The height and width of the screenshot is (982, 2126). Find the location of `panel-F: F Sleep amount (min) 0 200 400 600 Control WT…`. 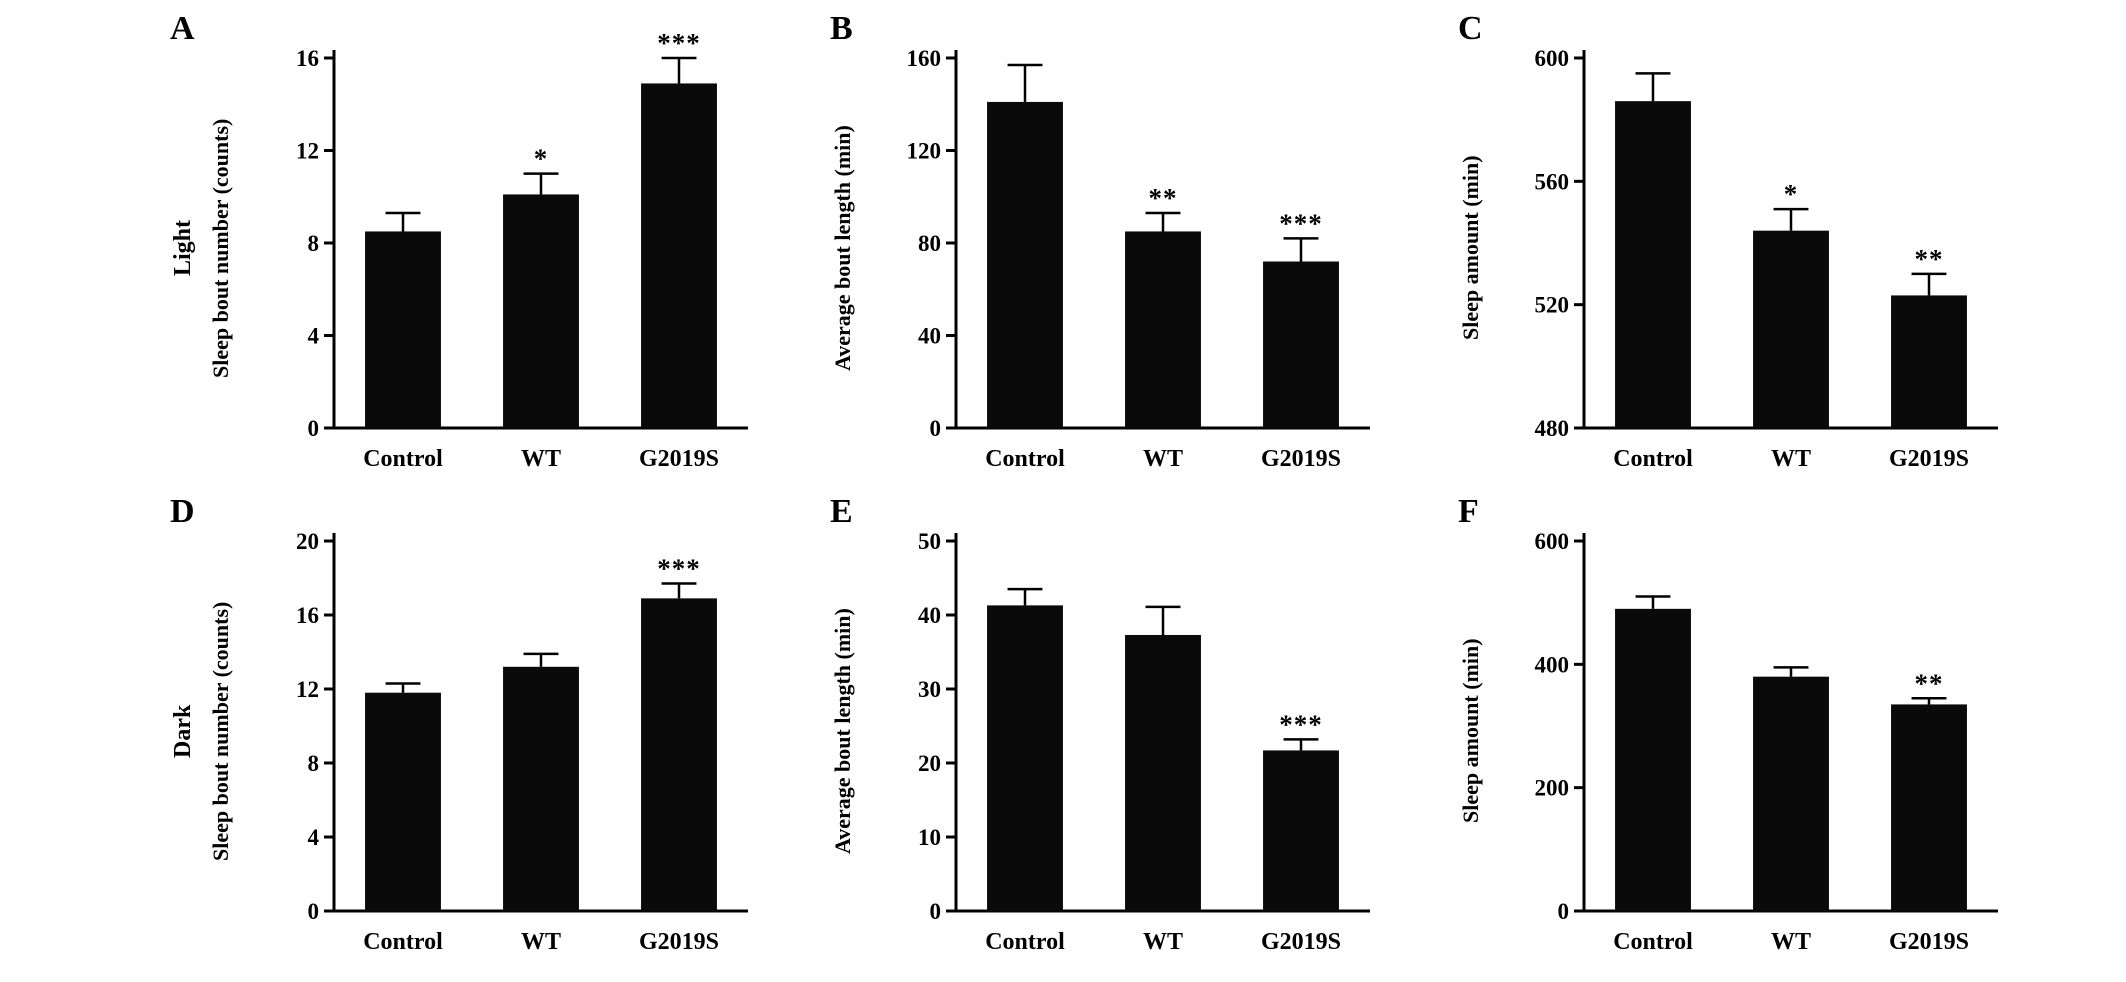

panel-F: F Sleep amount (min) 0 200 400 600 Control WT… is located at coordinates (1772, 732).